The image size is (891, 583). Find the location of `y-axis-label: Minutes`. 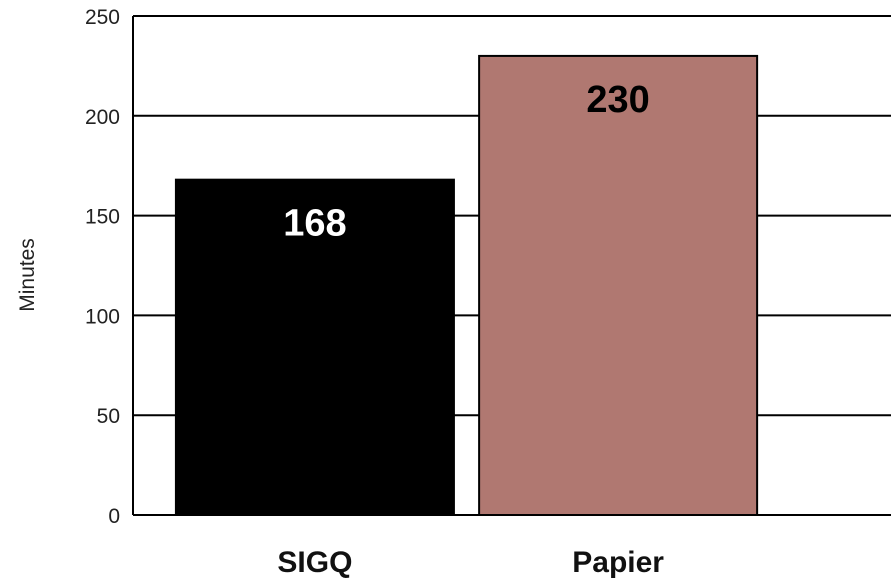

y-axis-label: Minutes is located at coordinates (27, 275).